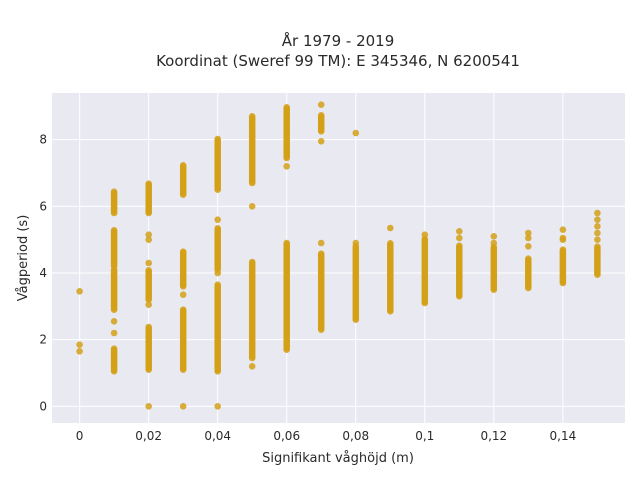 This screenshot has width=640, height=480. I want to click on y-tick-label: 0, so click(43, 406).